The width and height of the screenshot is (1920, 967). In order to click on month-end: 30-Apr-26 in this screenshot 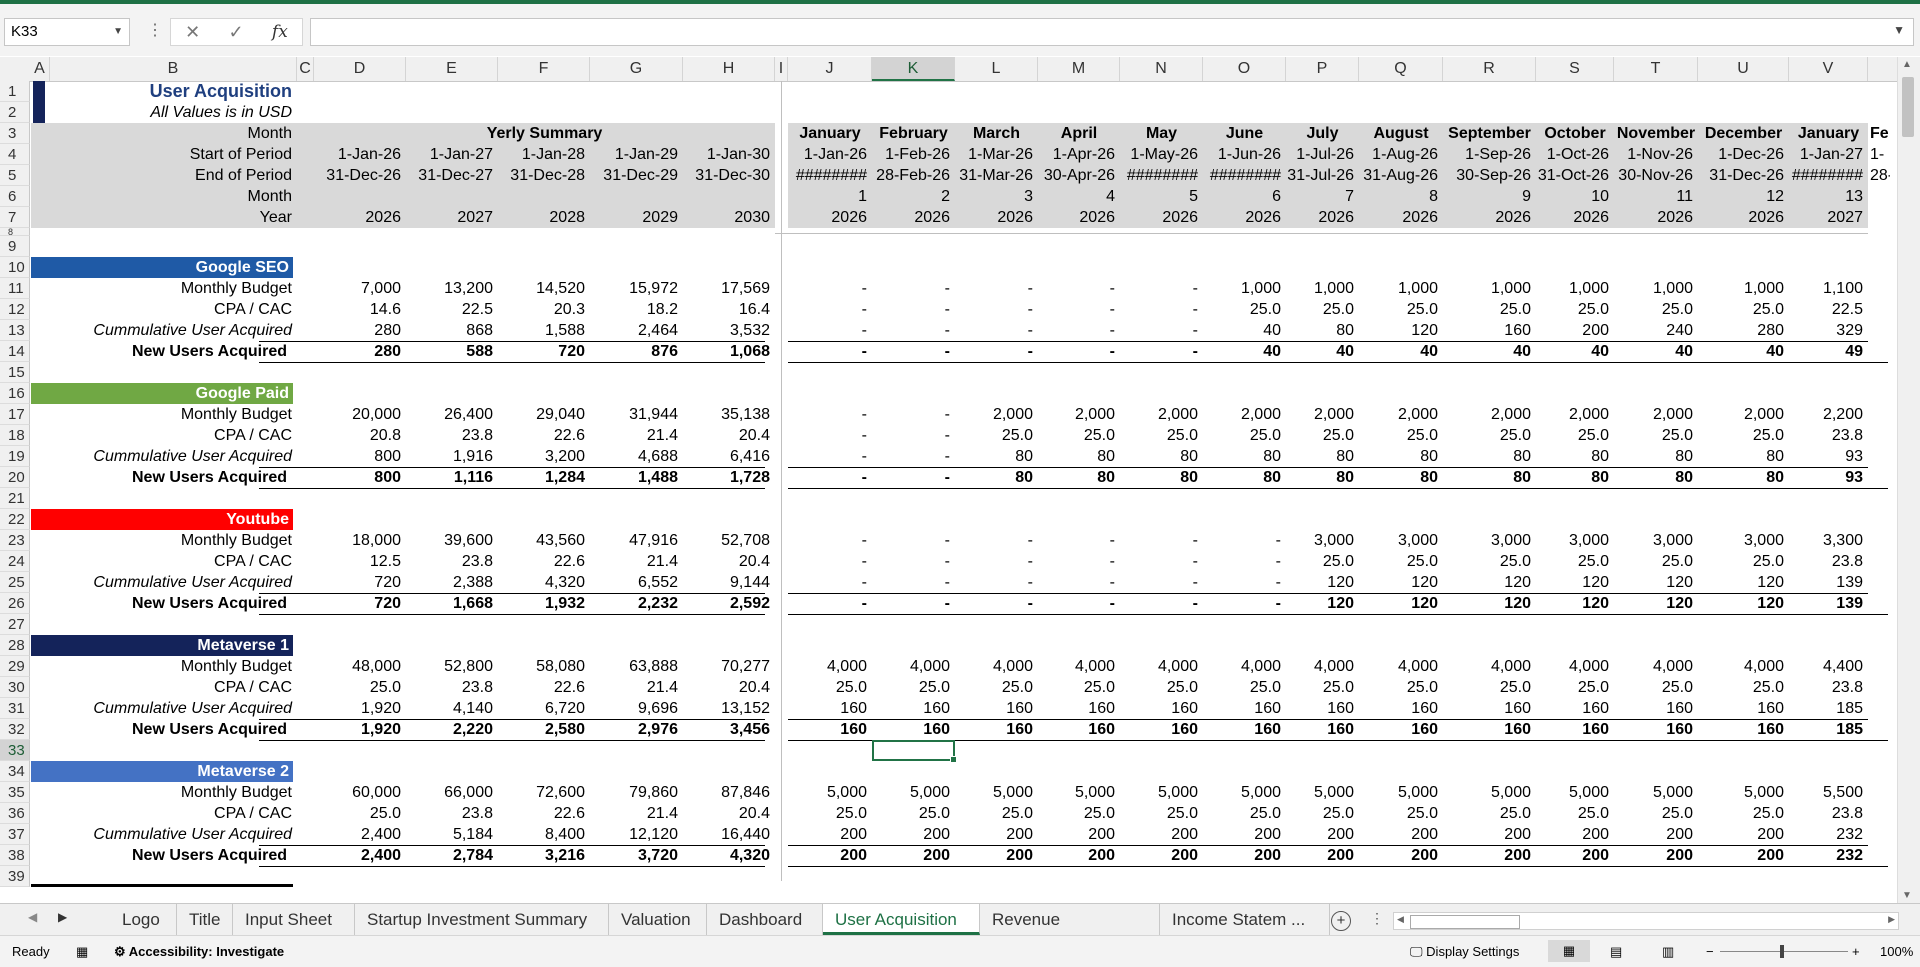, I will do `click(1079, 175)`.